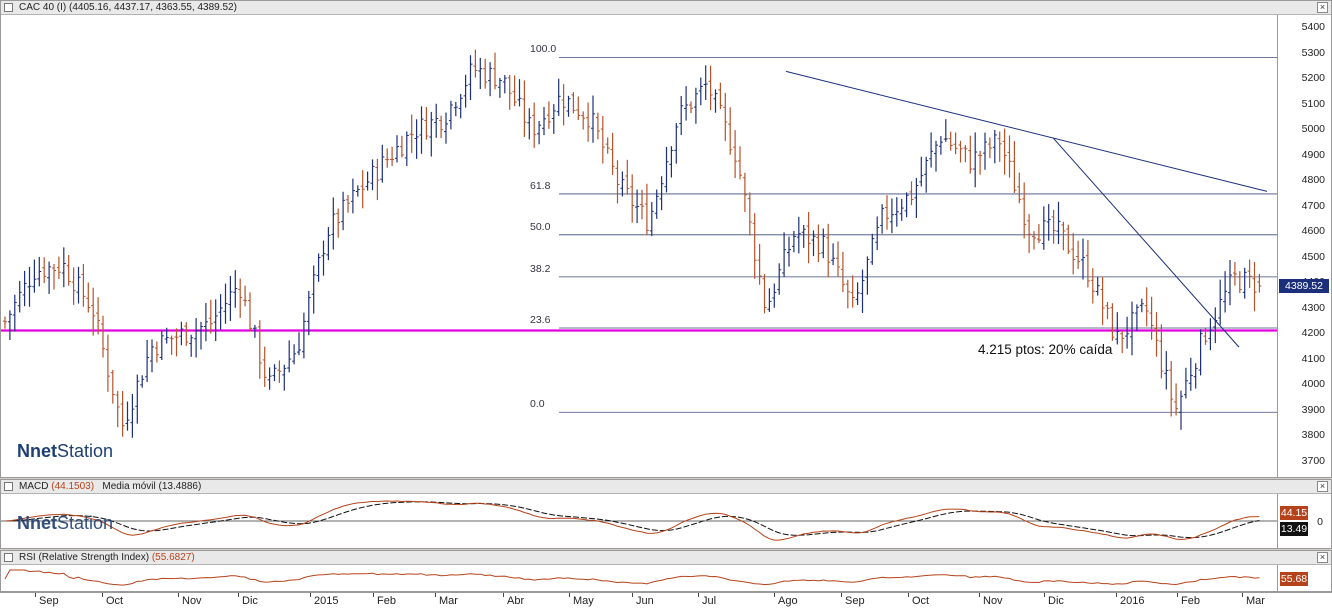 This screenshot has height=610, width=1332. Describe the element at coordinates (666, 571) in the screenshot. I see `rsi-chart` at that location.